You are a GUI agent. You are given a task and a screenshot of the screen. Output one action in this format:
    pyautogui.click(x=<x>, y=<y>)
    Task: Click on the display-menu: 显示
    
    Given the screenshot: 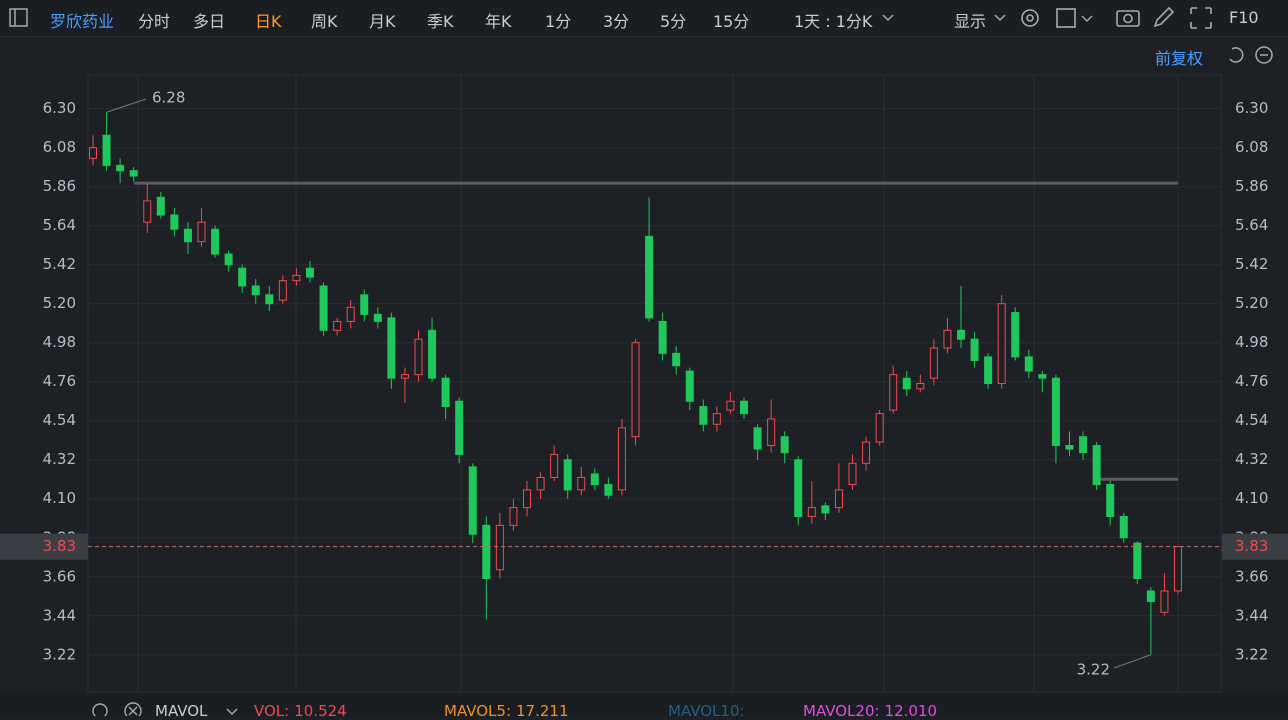 What is the action you would take?
    pyautogui.click(x=970, y=21)
    